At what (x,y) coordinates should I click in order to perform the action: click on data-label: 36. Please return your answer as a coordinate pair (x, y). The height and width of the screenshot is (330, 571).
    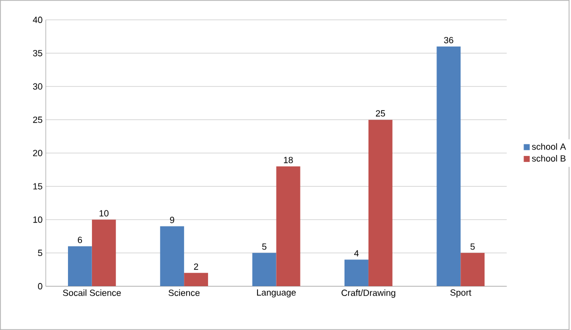
    Looking at the image, I should click on (449, 40).